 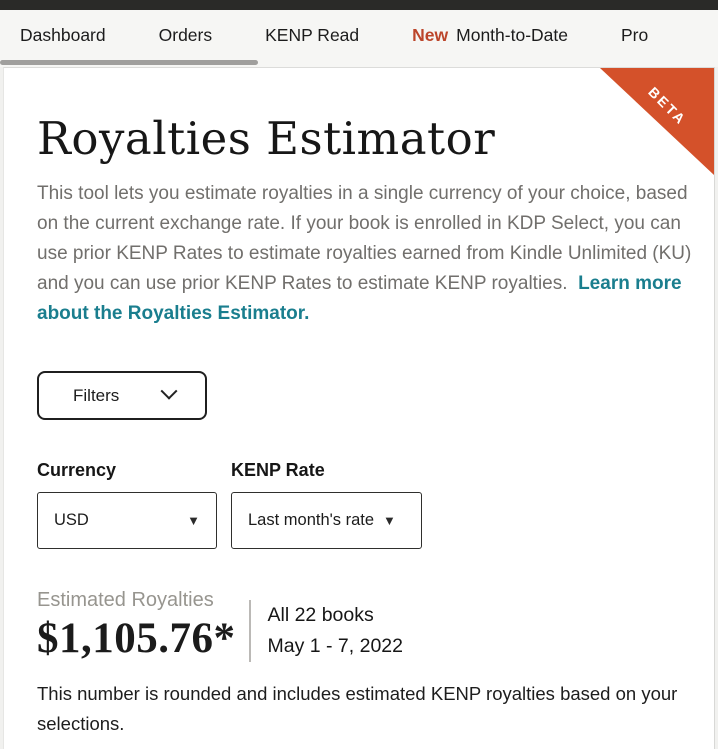 What do you see at coordinates (512, 35) in the screenshot?
I see `tab-month-to-date-label: Month-to-Date` at bounding box center [512, 35].